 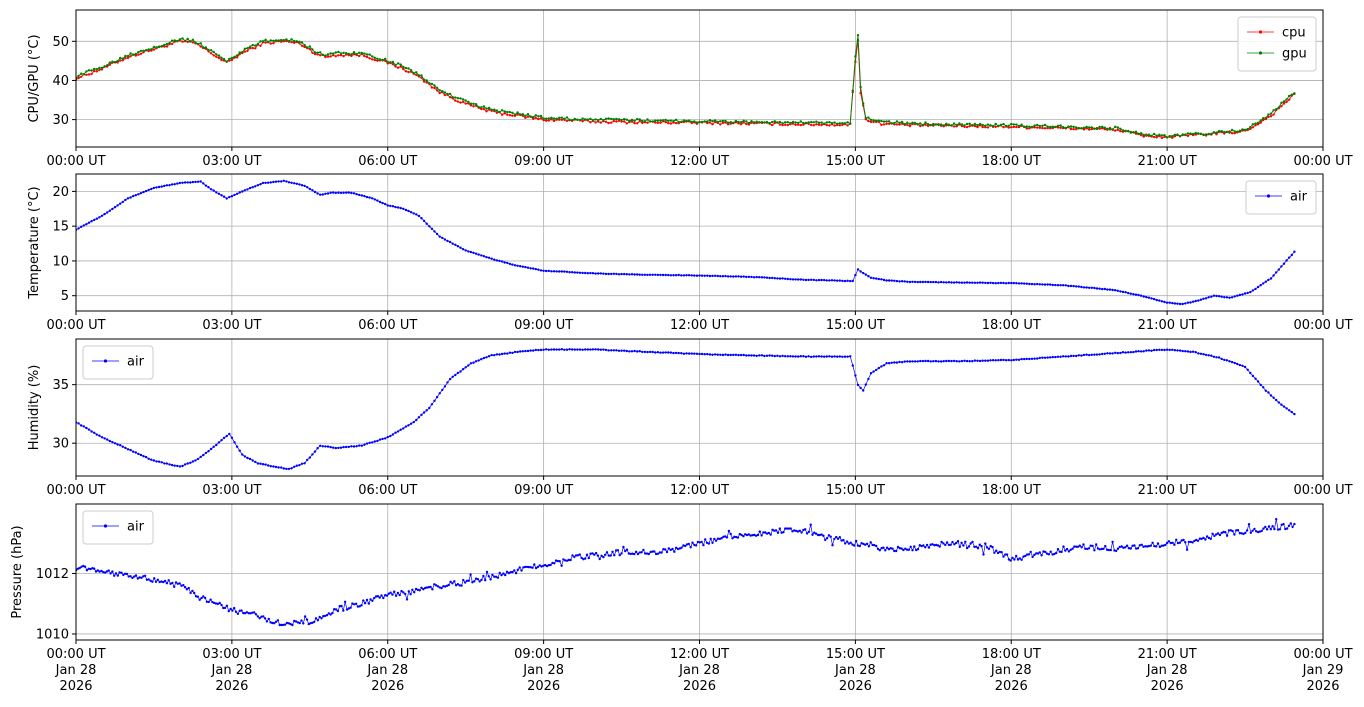 I want to click on x-tick-label-year: 2026, so click(x=543, y=686).